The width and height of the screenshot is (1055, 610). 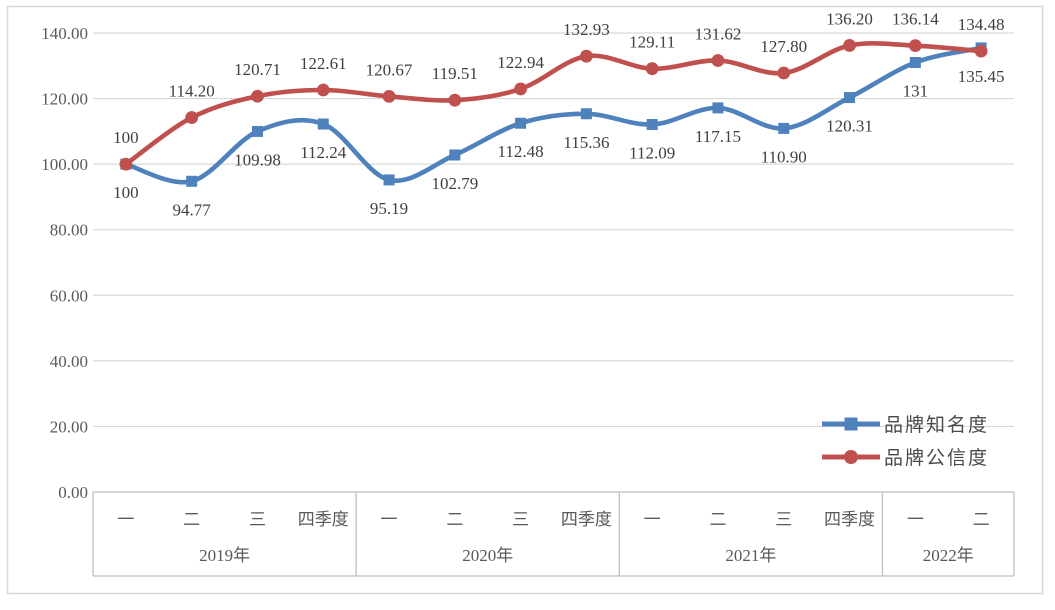 I want to click on y-tick-label: 140.00, so click(x=64, y=33).